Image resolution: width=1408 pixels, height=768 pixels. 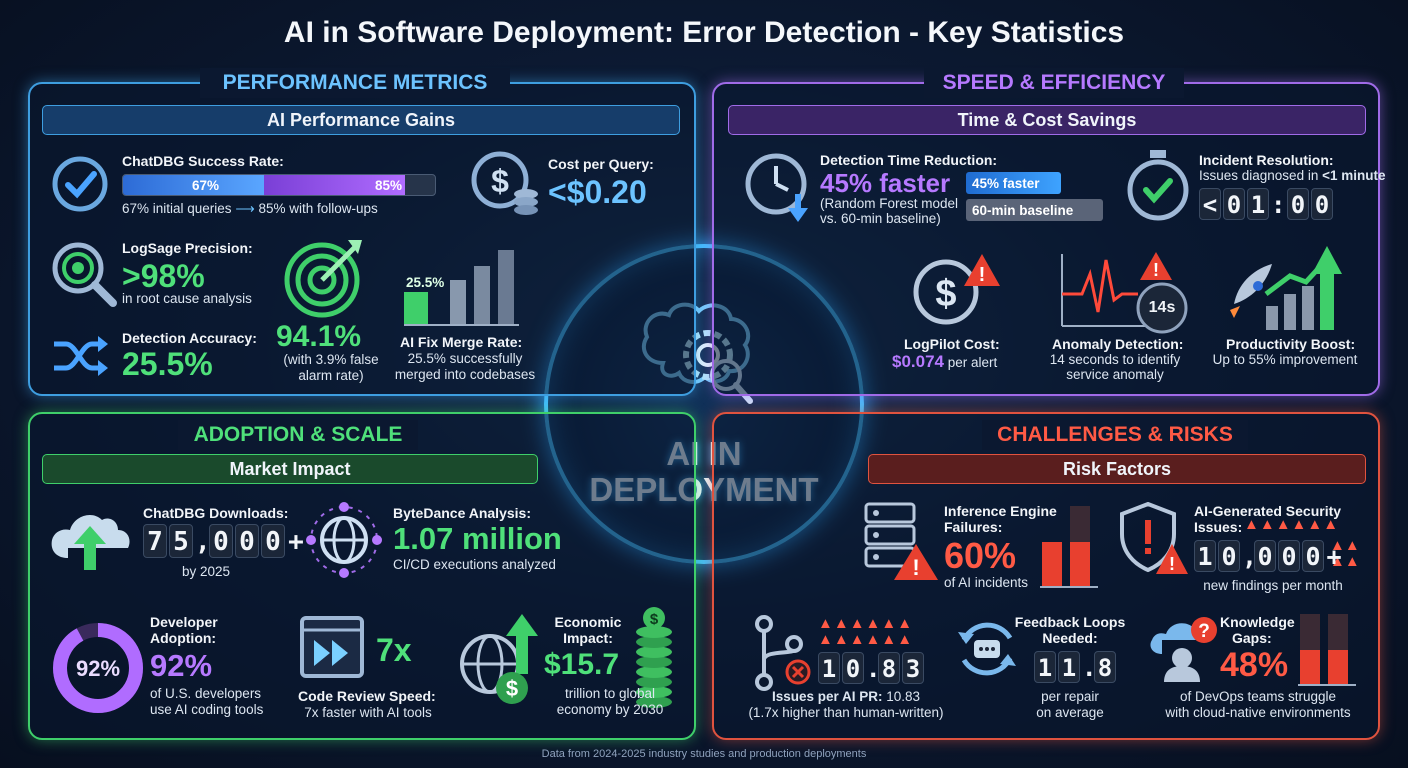 What do you see at coordinates (207, 709) in the screenshot?
I see `developer-desc-2: use AI coding tools` at bounding box center [207, 709].